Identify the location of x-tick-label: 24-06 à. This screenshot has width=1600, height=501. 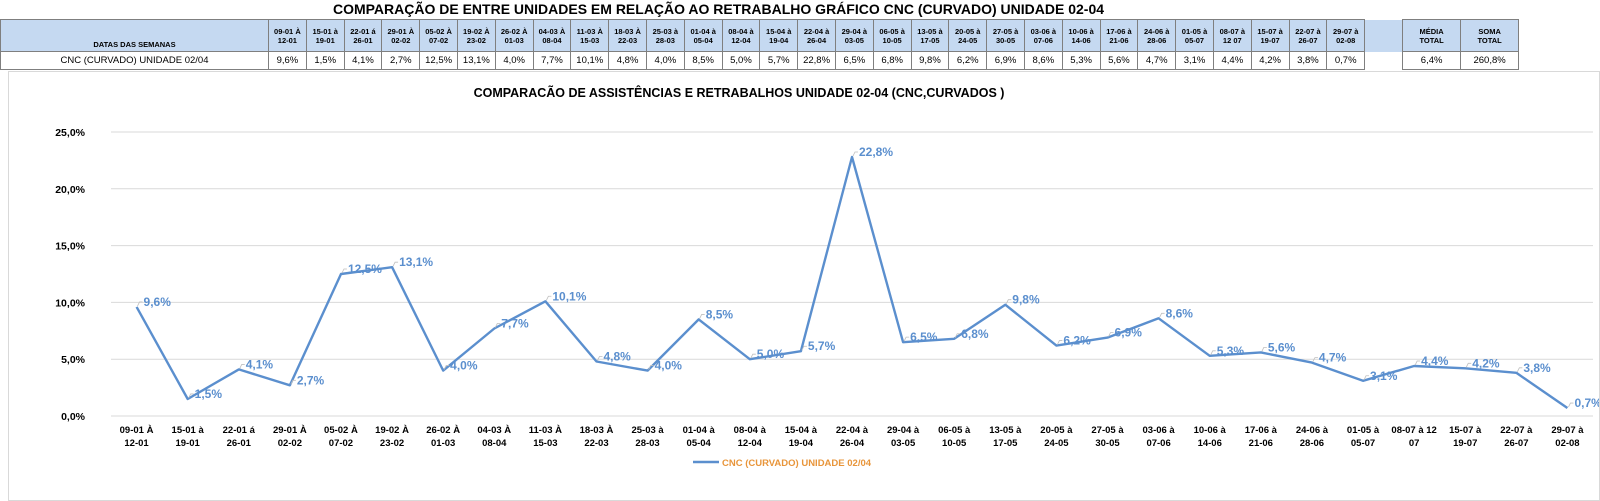
(1312, 430).